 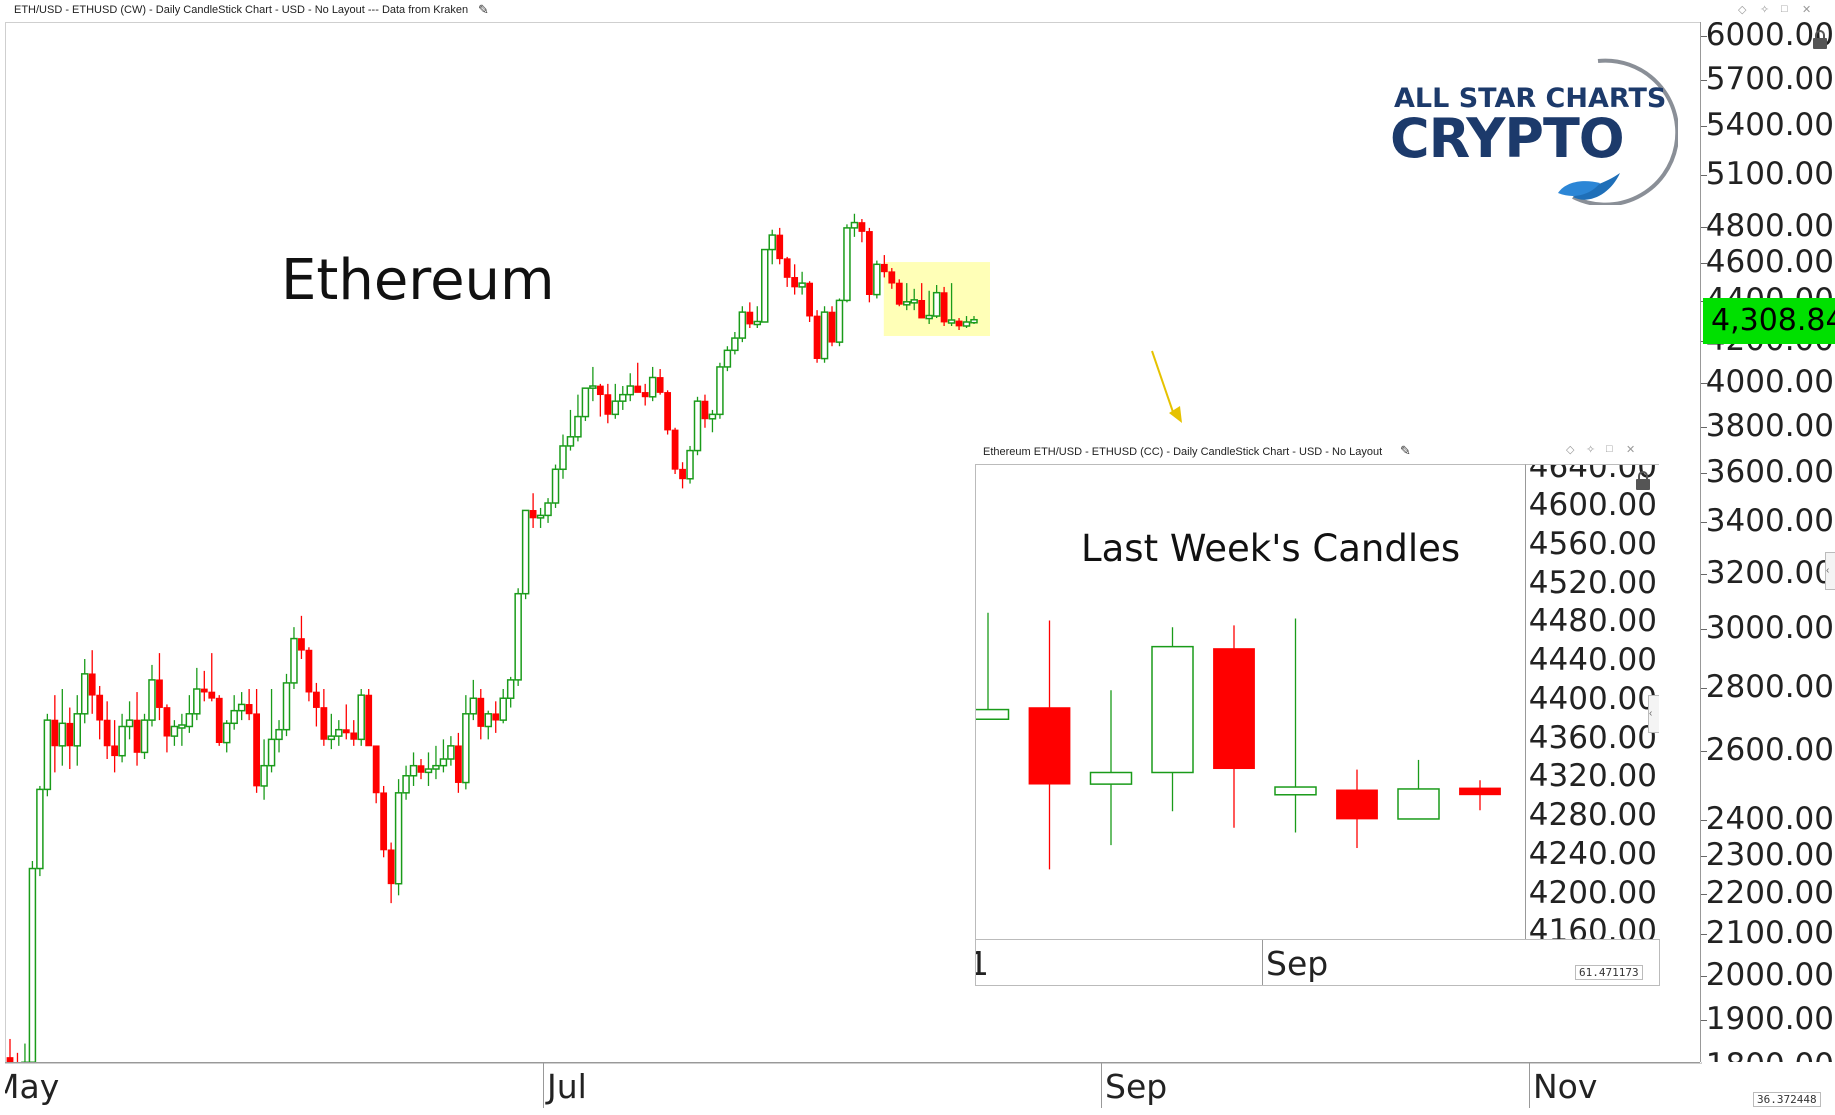 What do you see at coordinates (1262, 962) in the screenshot?
I see `inset-date-tick-mark` at bounding box center [1262, 962].